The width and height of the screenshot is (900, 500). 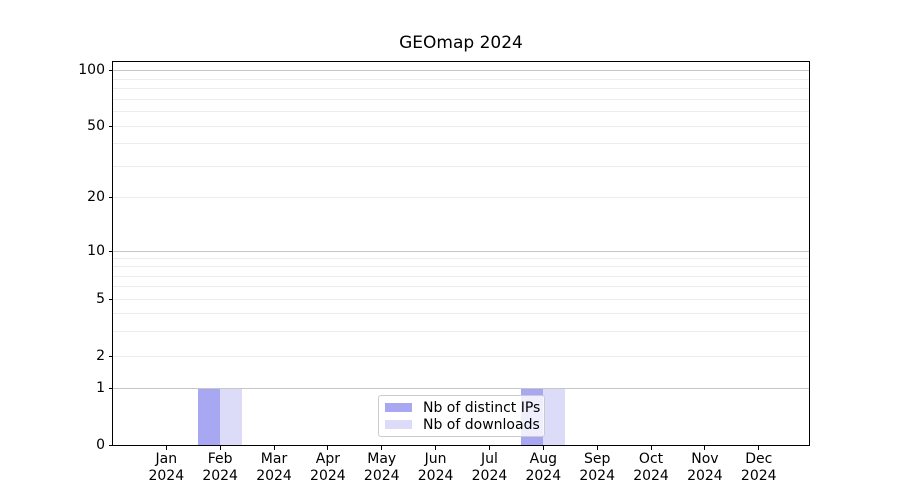 I want to click on x-tick-label: May 2024, so click(x=382, y=467).